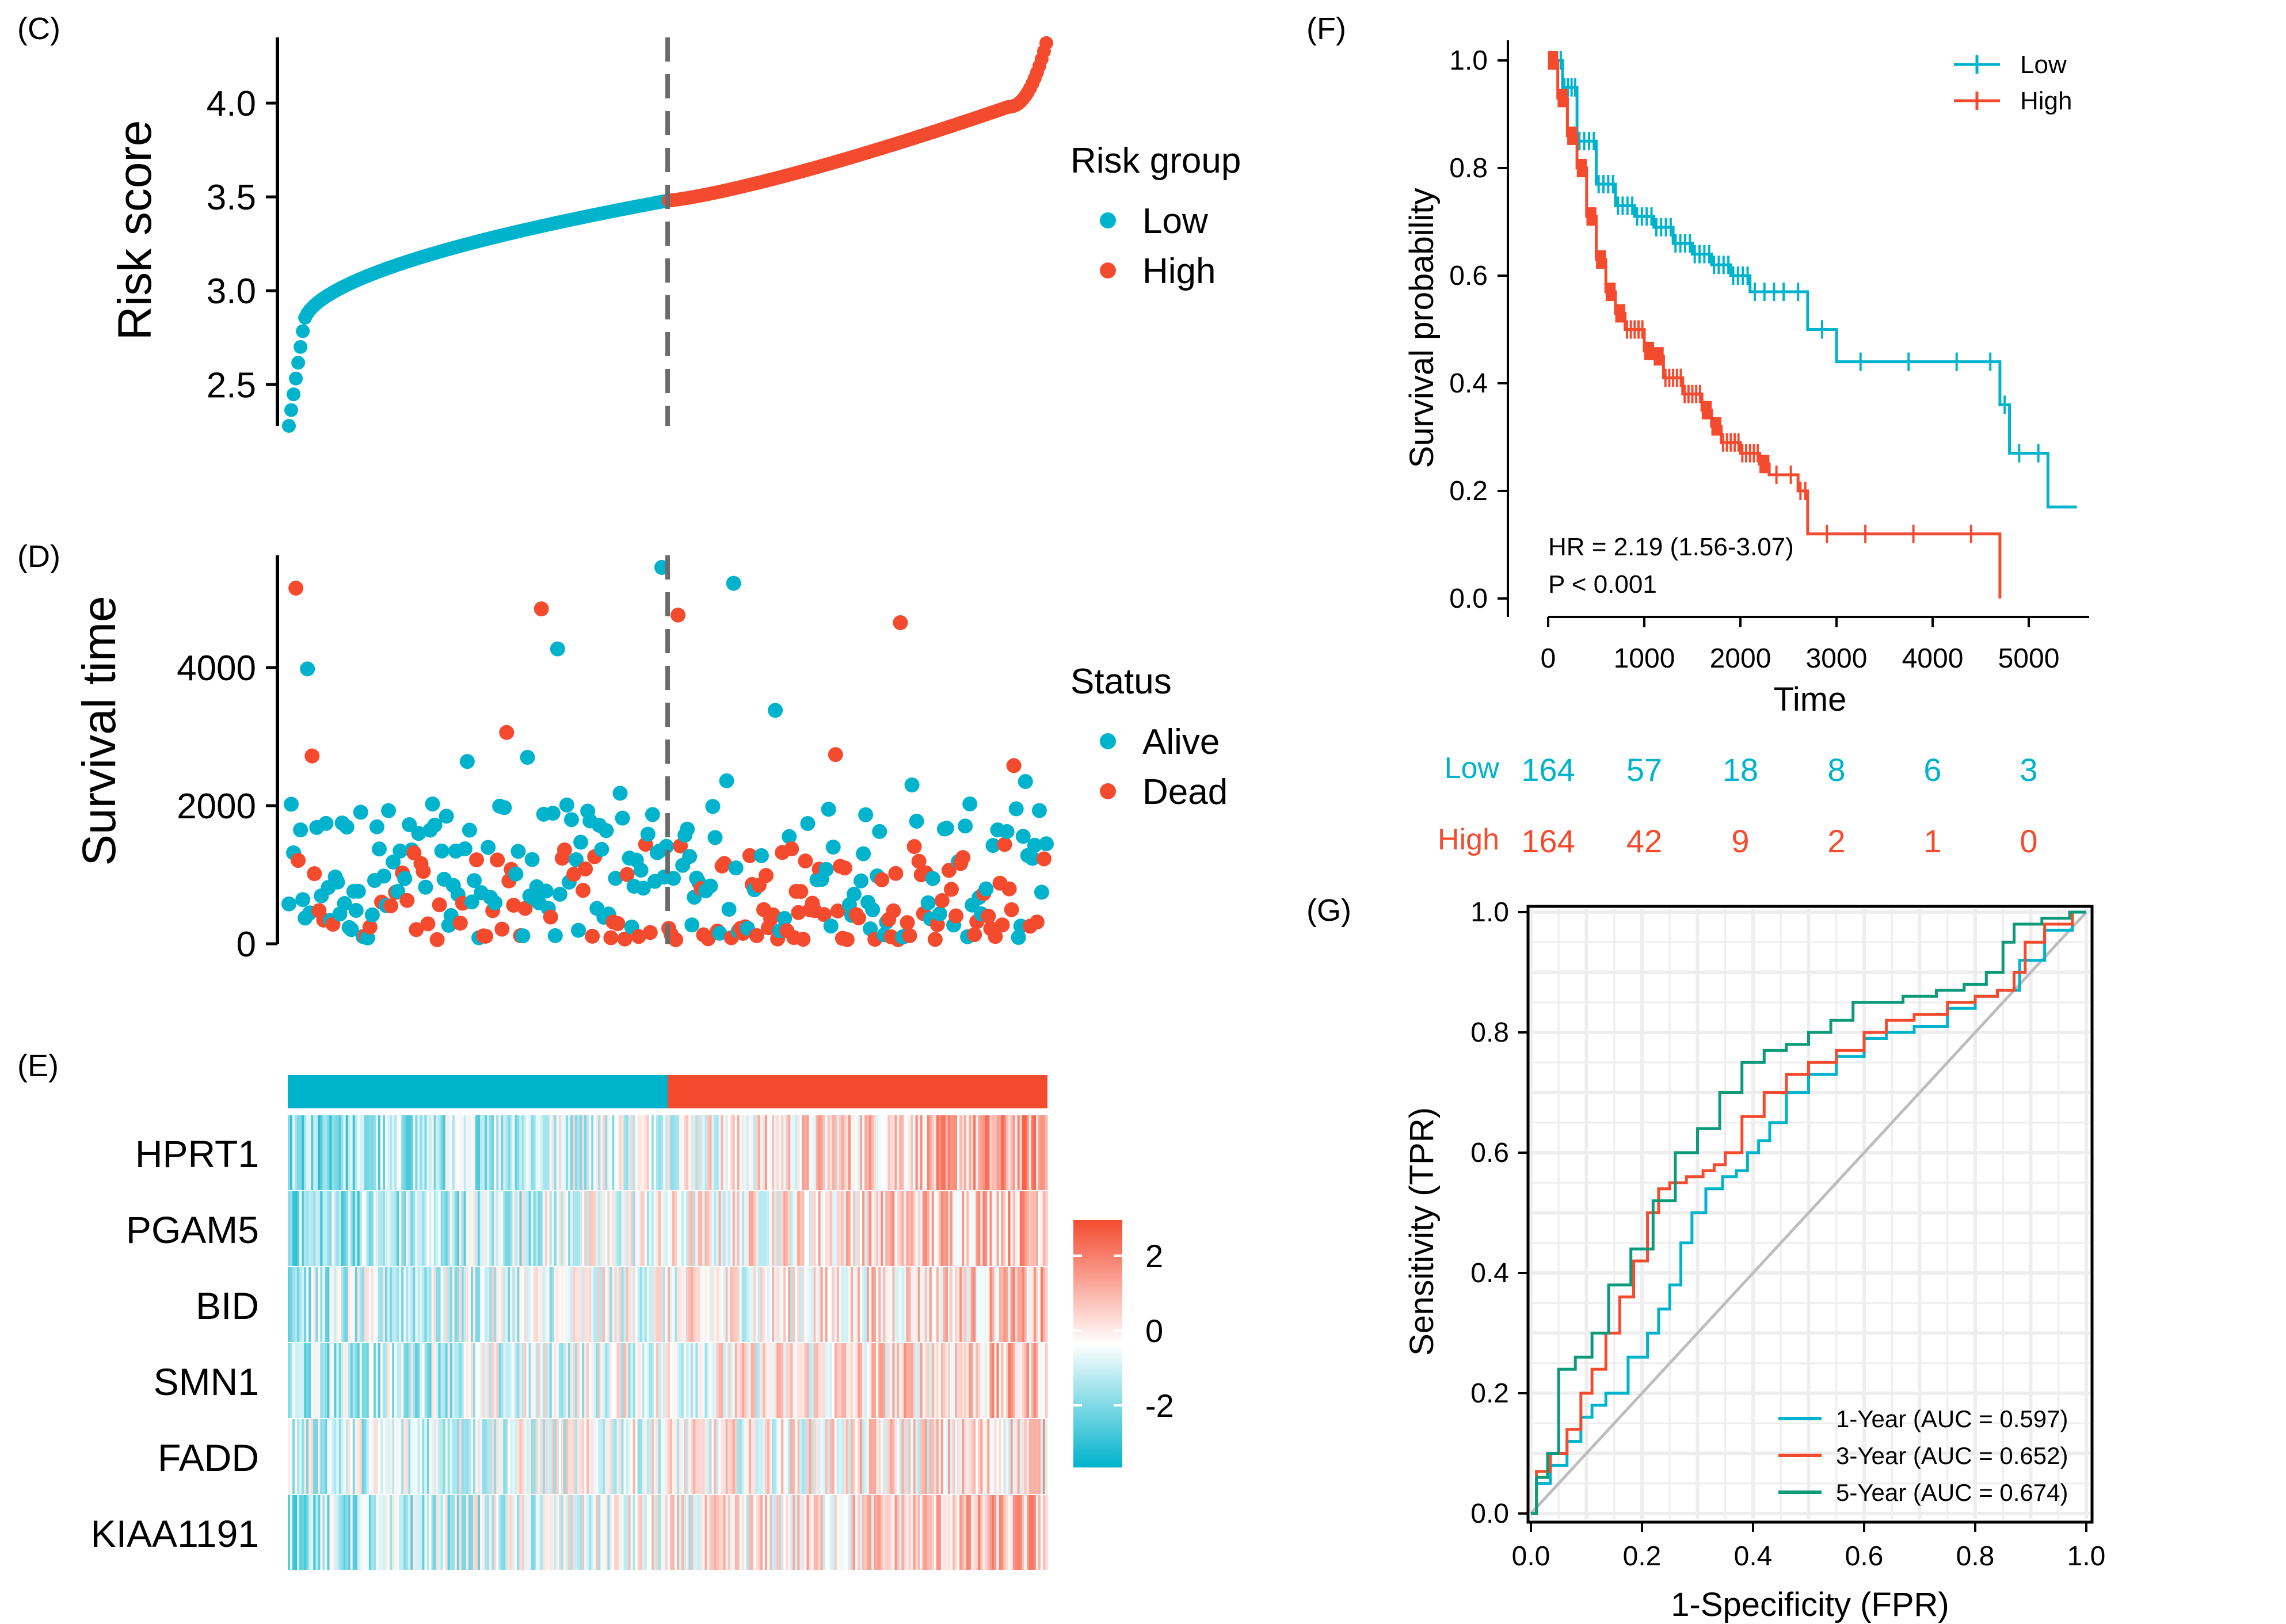 This screenshot has width=2286, height=1624. What do you see at coordinates (1489, 1273) in the screenshot?
I see `panel-g-ytick-label: 0.4` at bounding box center [1489, 1273].